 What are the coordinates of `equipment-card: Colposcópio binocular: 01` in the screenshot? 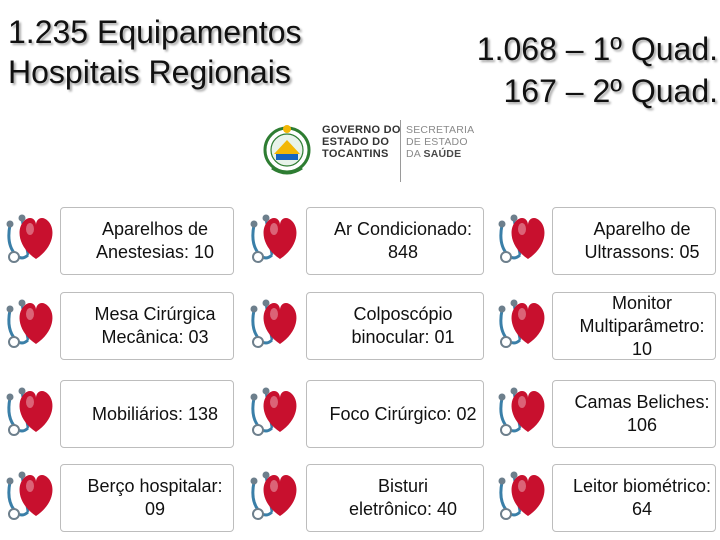 It's located at (395, 326).